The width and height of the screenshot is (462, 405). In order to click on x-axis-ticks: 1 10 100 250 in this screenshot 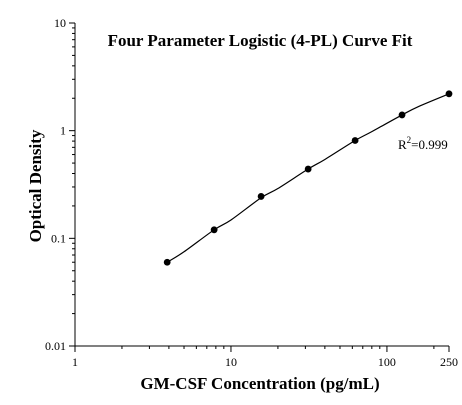, I will do `click(265, 357)`.